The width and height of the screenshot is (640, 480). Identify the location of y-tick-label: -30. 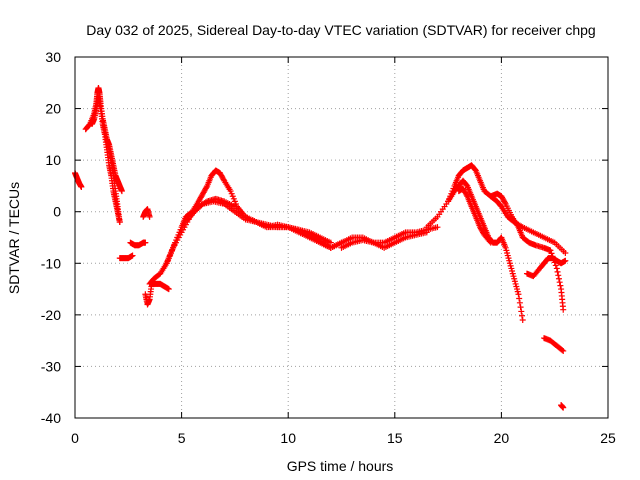
(51, 366).